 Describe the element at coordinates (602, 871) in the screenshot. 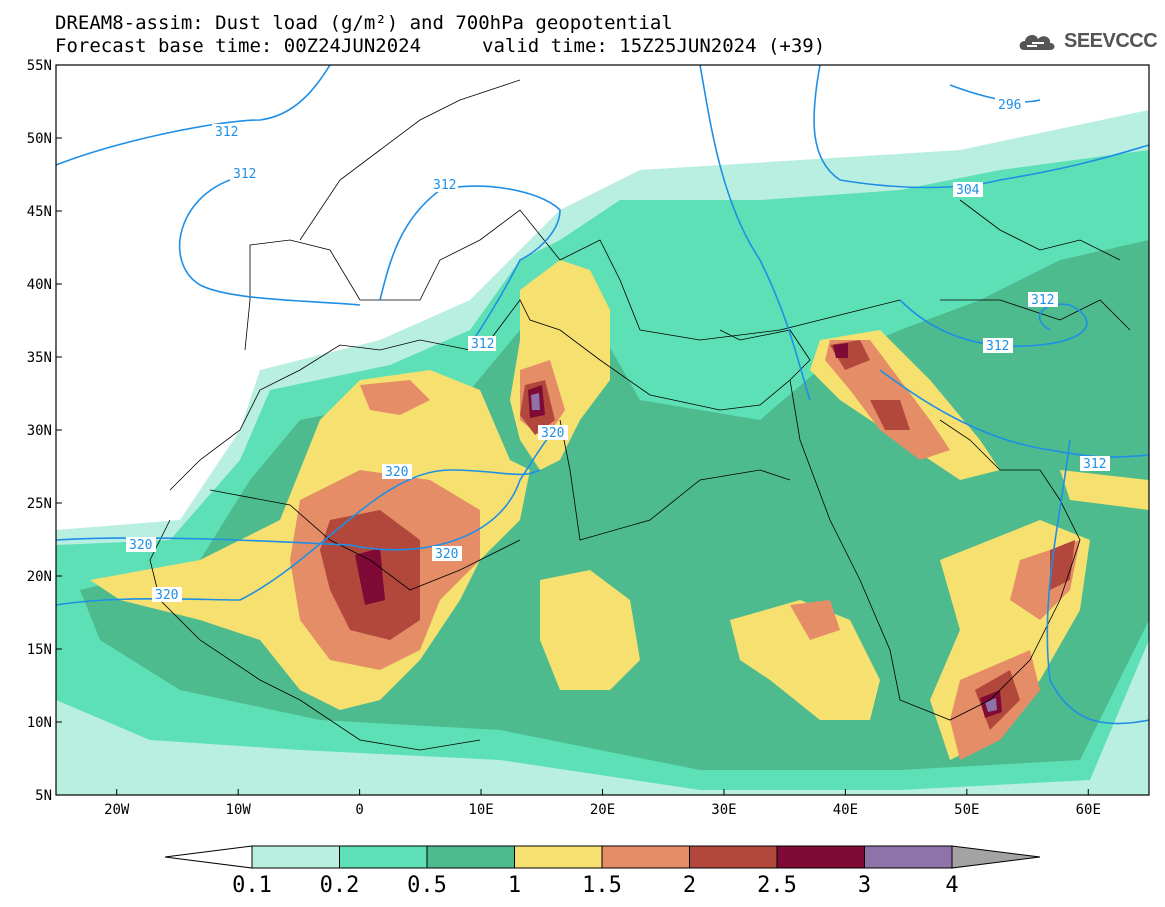

I see `colorbar: 0.1 0.2 0.5 1 1.5 2 2.5 3 4` at that location.